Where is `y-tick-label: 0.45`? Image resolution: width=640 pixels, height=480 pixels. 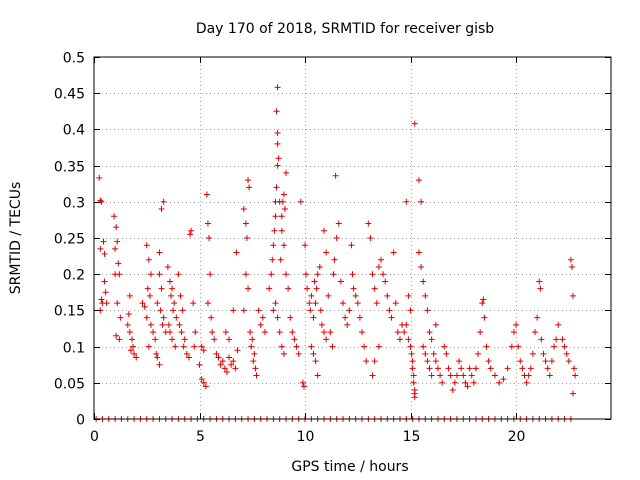
y-tick-label: 0.45 is located at coordinates (69, 95).